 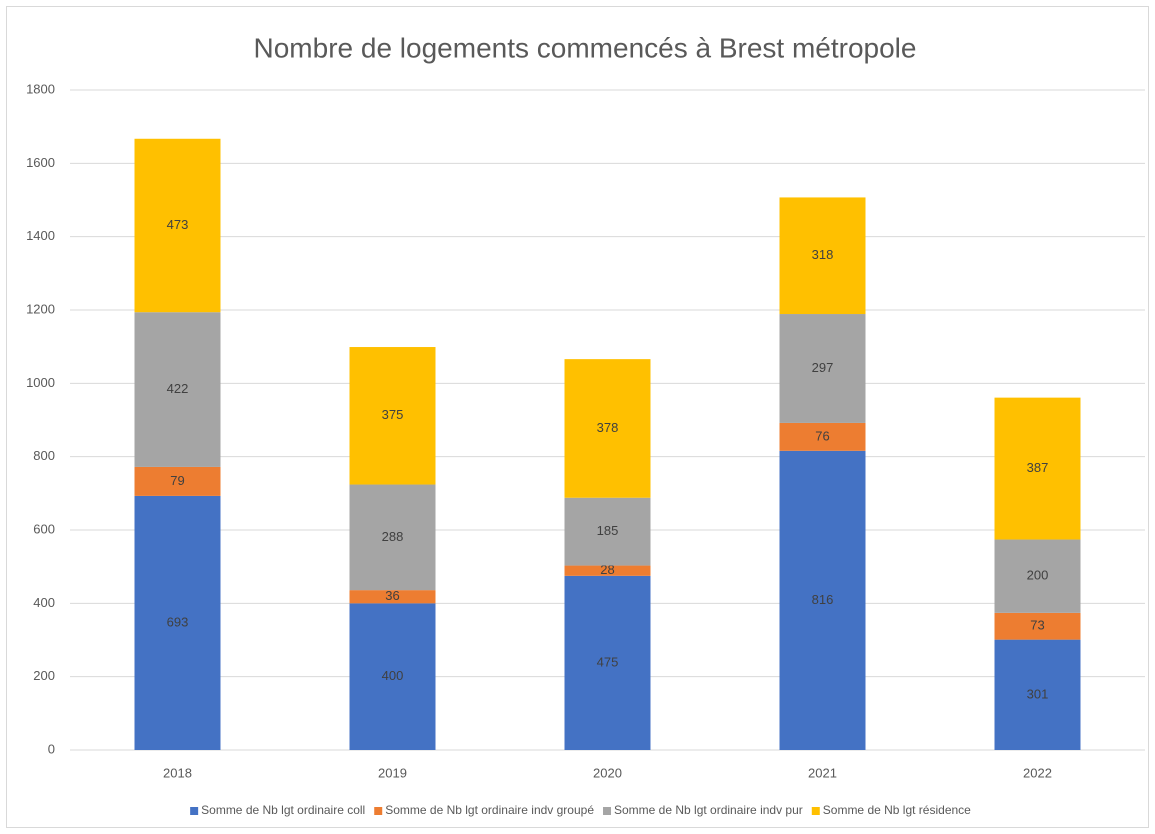 I want to click on y-tick-label: 400, so click(x=44, y=602).